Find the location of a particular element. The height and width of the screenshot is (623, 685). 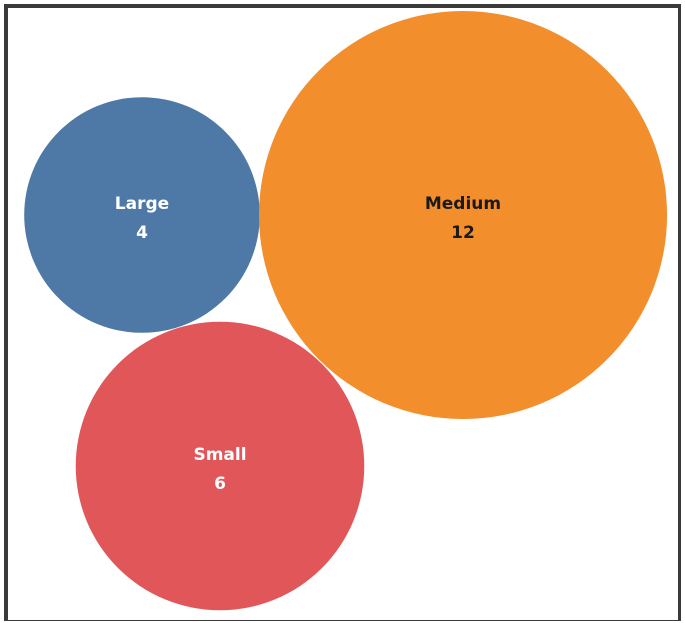

bubble-large: Large 4 is located at coordinates (142, 215).